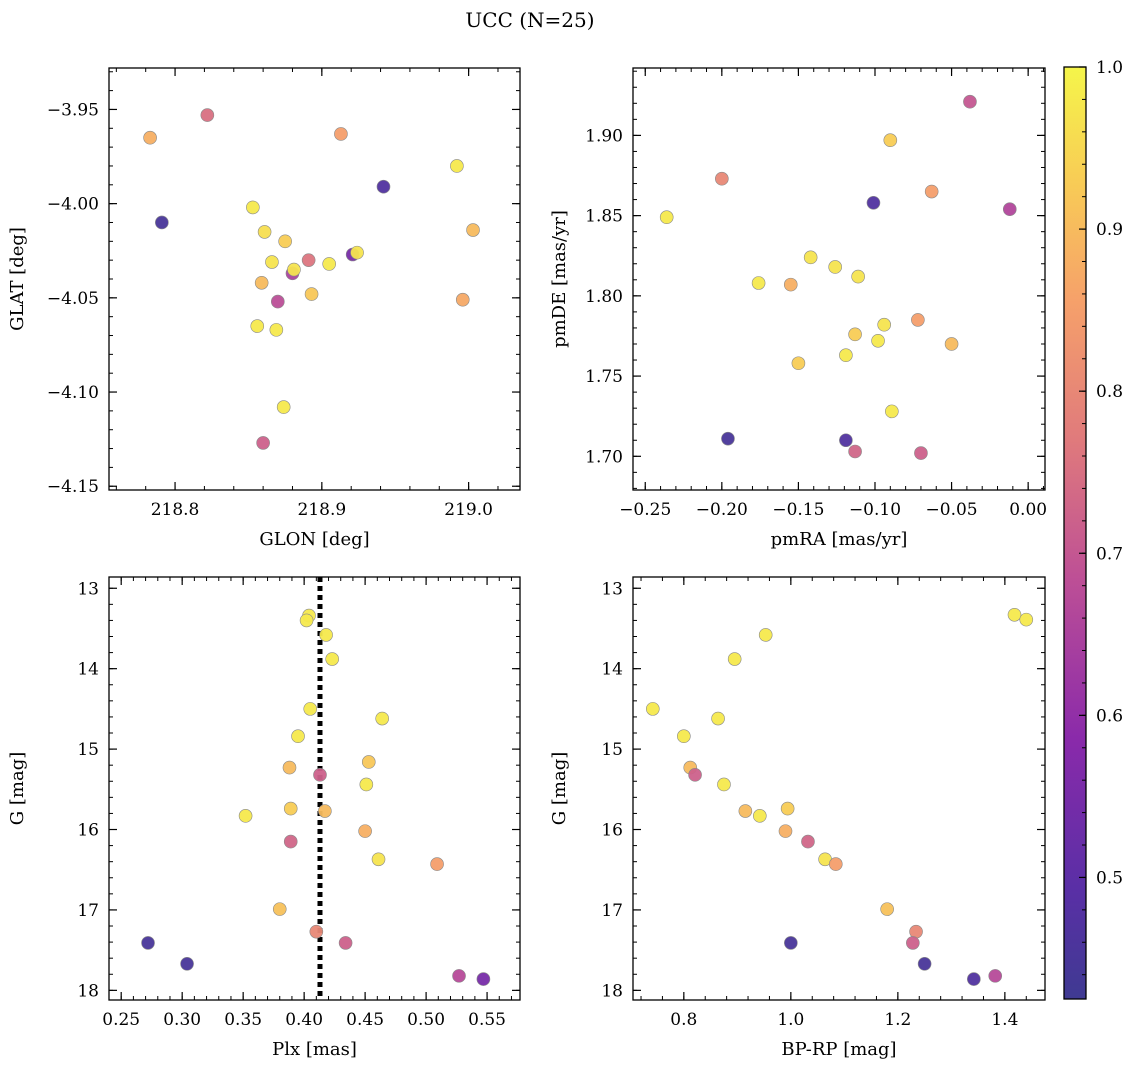 This screenshot has width=1136, height=1067. Describe the element at coordinates (604, 297) in the screenshot. I see `y-tick-label: 1.80` at that location.